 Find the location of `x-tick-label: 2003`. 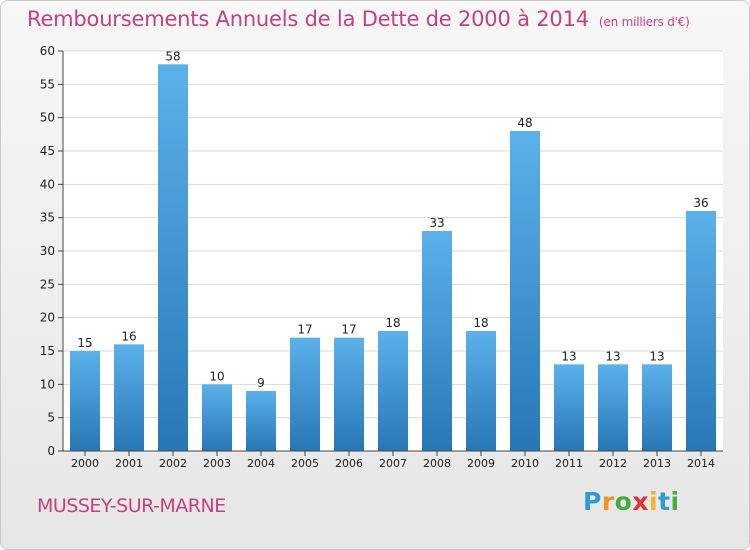

x-tick-label: 2003 is located at coordinates (217, 463).